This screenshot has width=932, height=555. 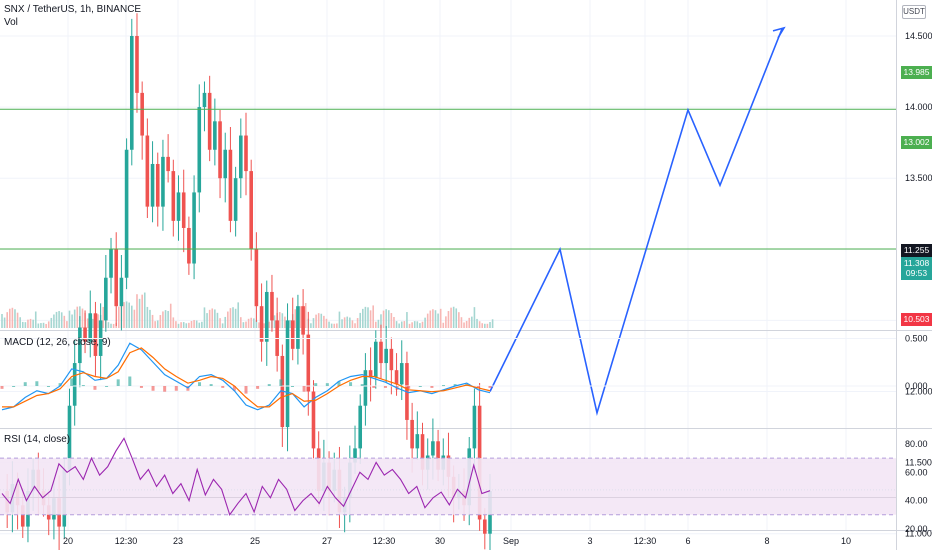 I want to click on time-tick-label: 6, so click(x=687, y=541).